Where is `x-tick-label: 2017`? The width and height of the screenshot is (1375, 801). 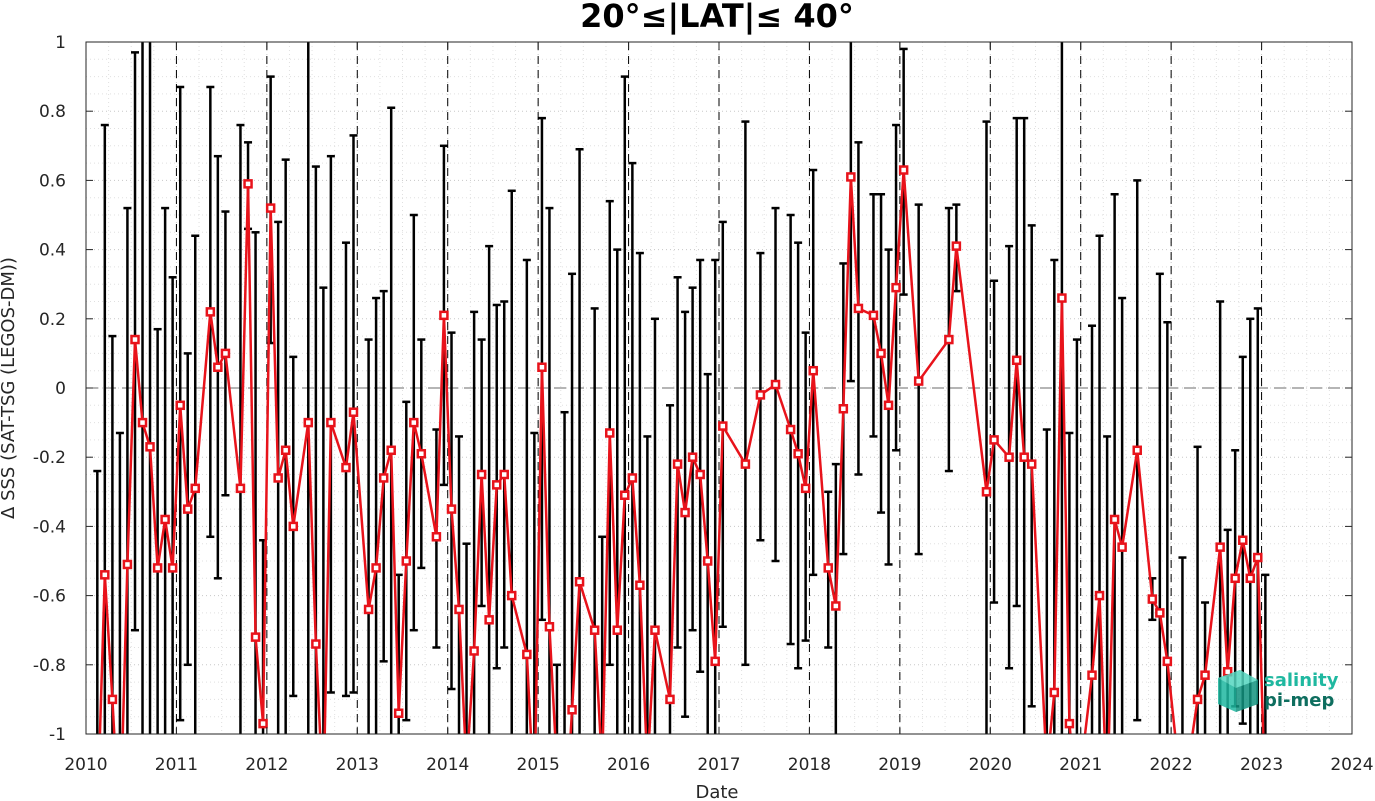 x-tick-label: 2017 is located at coordinates (718, 765).